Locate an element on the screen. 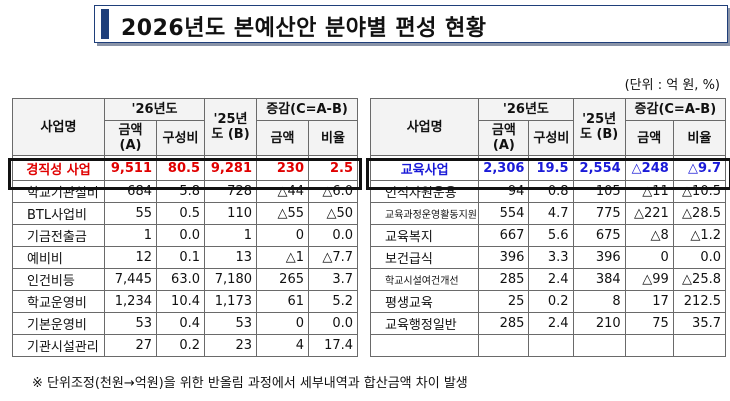 The image size is (730, 401). cell-amount: 1,234 is located at coordinates (130, 301).